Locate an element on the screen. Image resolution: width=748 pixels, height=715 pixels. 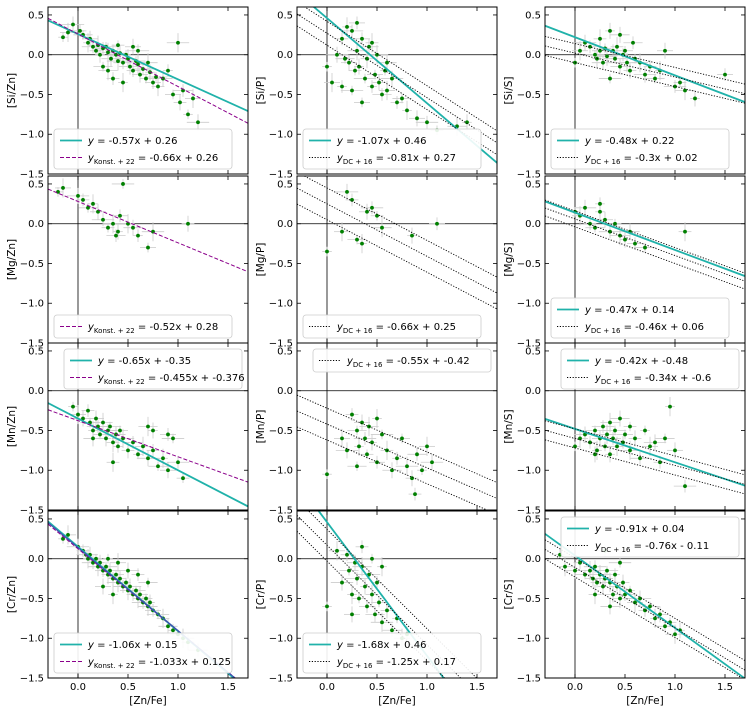
legend-label: y = -0.47x + 0.14 is located at coordinates (629, 310).